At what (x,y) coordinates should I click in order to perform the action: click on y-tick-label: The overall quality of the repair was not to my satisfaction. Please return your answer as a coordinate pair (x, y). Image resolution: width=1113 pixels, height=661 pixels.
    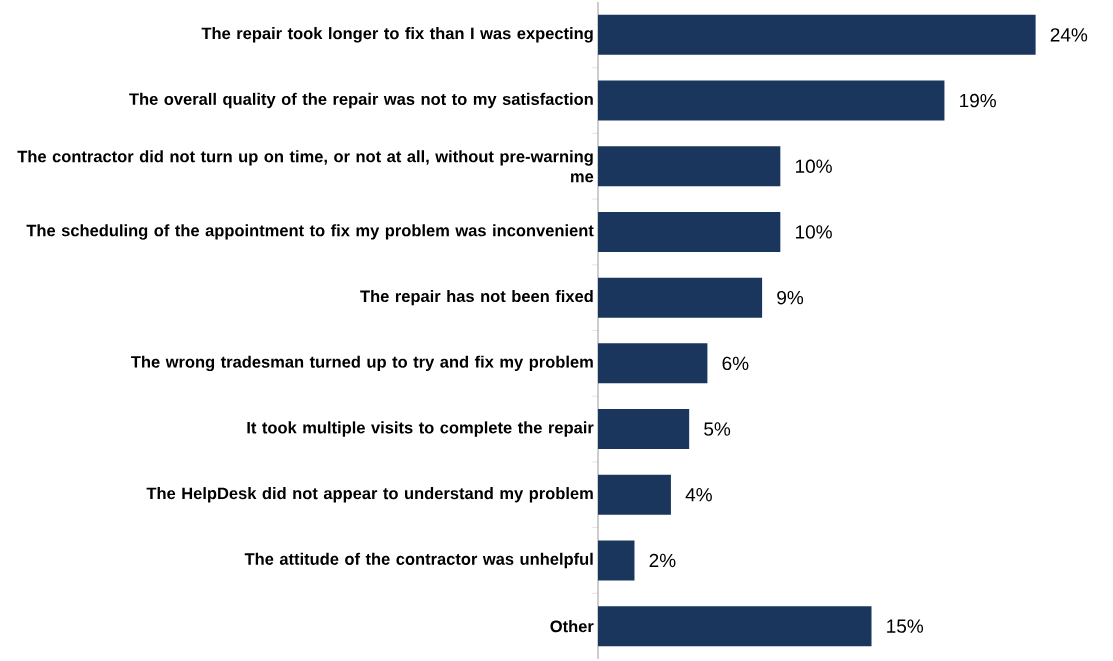
    Looking at the image, I should click on (361, 100).